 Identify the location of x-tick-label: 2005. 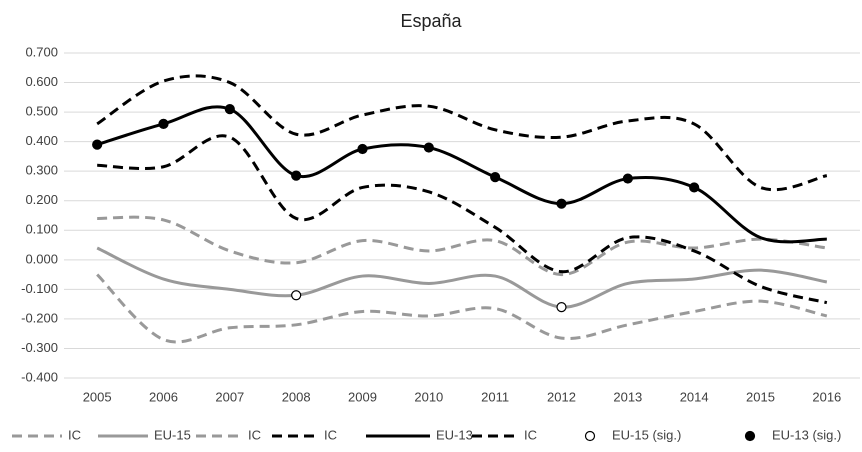
(97, 396).